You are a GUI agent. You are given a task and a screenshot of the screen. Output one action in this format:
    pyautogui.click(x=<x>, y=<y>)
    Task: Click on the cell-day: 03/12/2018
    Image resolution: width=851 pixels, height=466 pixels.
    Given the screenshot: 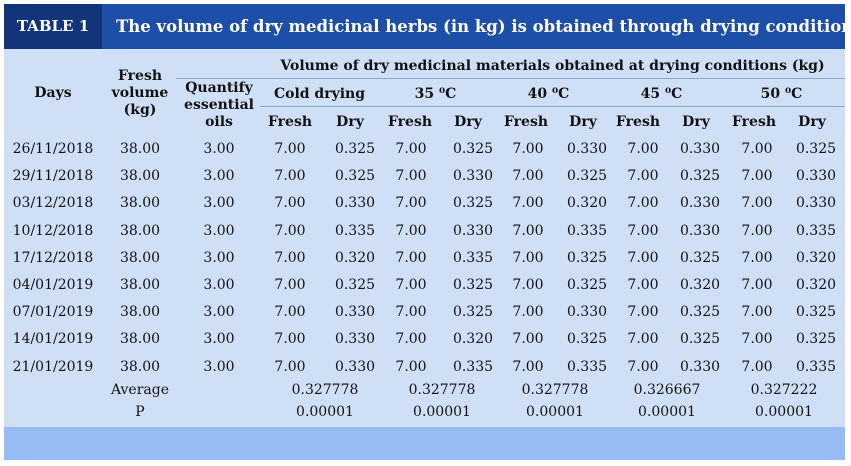 What is the action you would take?
    pyautogui.click(x=53, y=203)
    